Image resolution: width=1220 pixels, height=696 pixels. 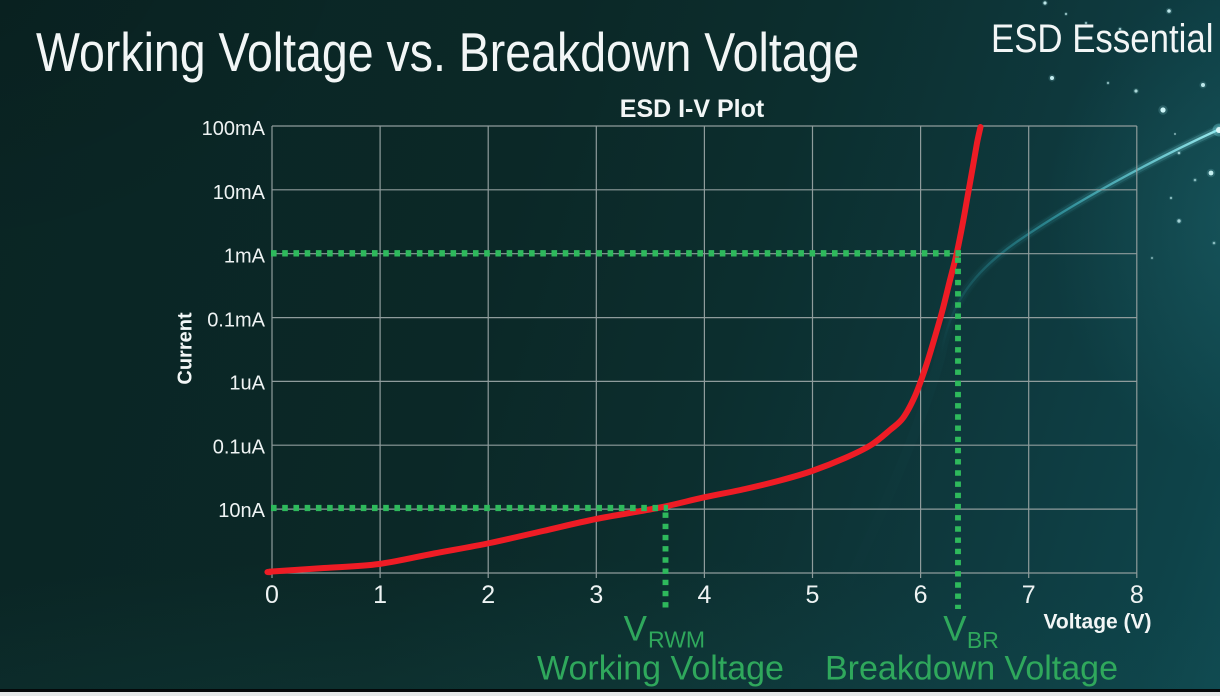 I want to click on svg-text: 8, so click(x=1137, y=595).